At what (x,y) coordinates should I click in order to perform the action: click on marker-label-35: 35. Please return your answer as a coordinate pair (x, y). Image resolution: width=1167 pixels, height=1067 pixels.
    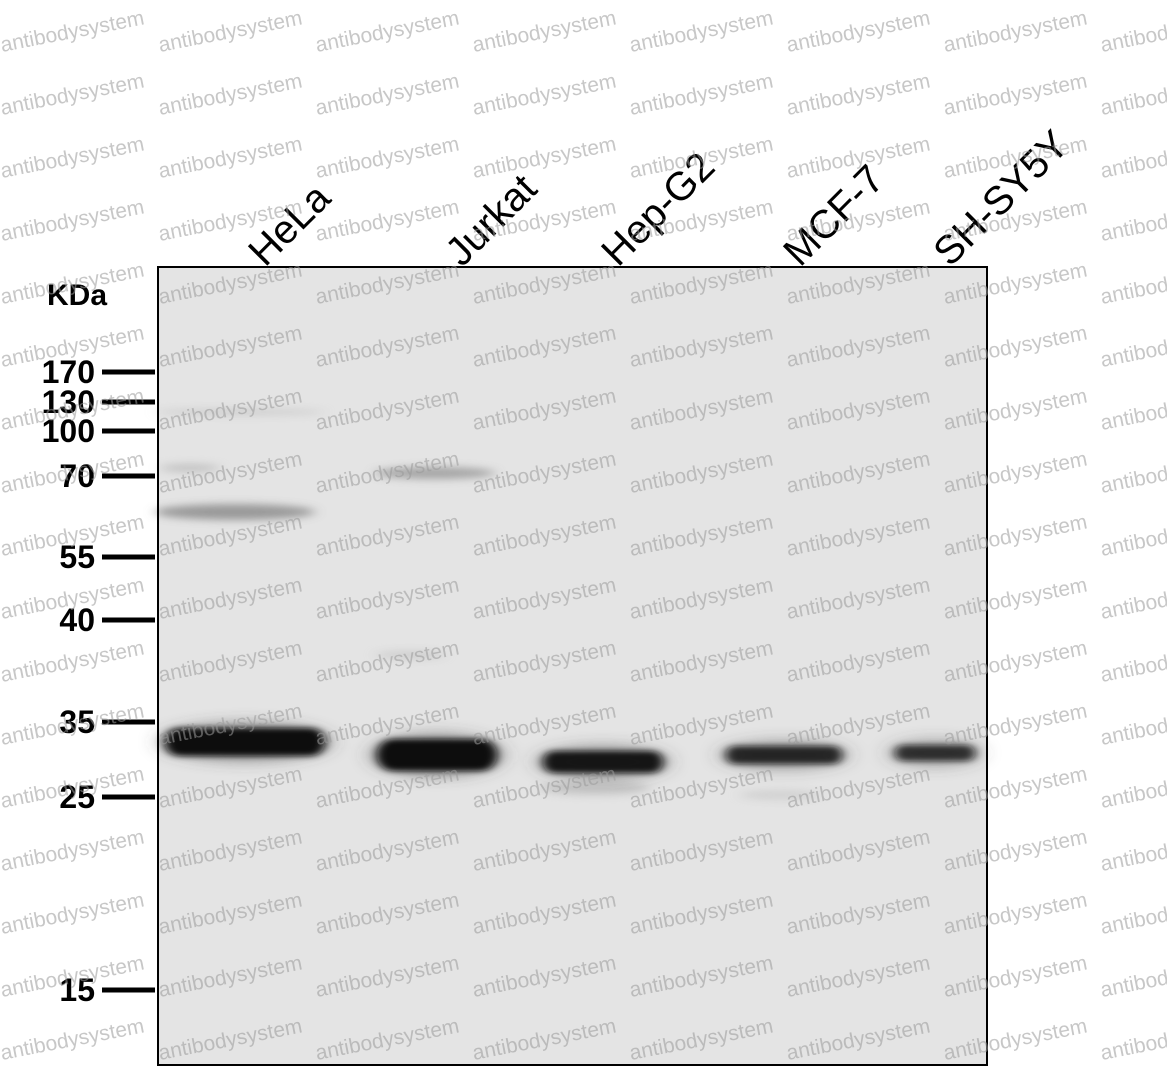
    Looking at the image, I should click on (77, 722).